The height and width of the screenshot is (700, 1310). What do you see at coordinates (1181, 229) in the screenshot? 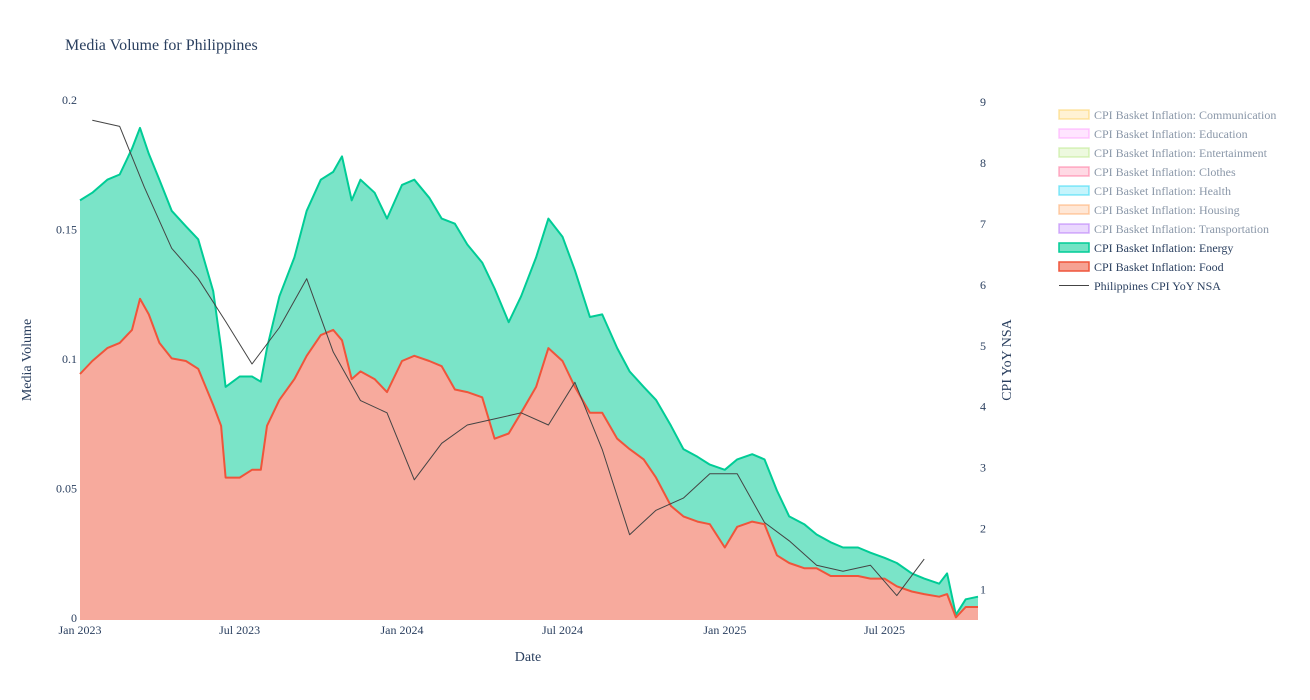
I see `legend-label: CPI Basket Inflation: Transportation` at bounding box center [1181, 229].